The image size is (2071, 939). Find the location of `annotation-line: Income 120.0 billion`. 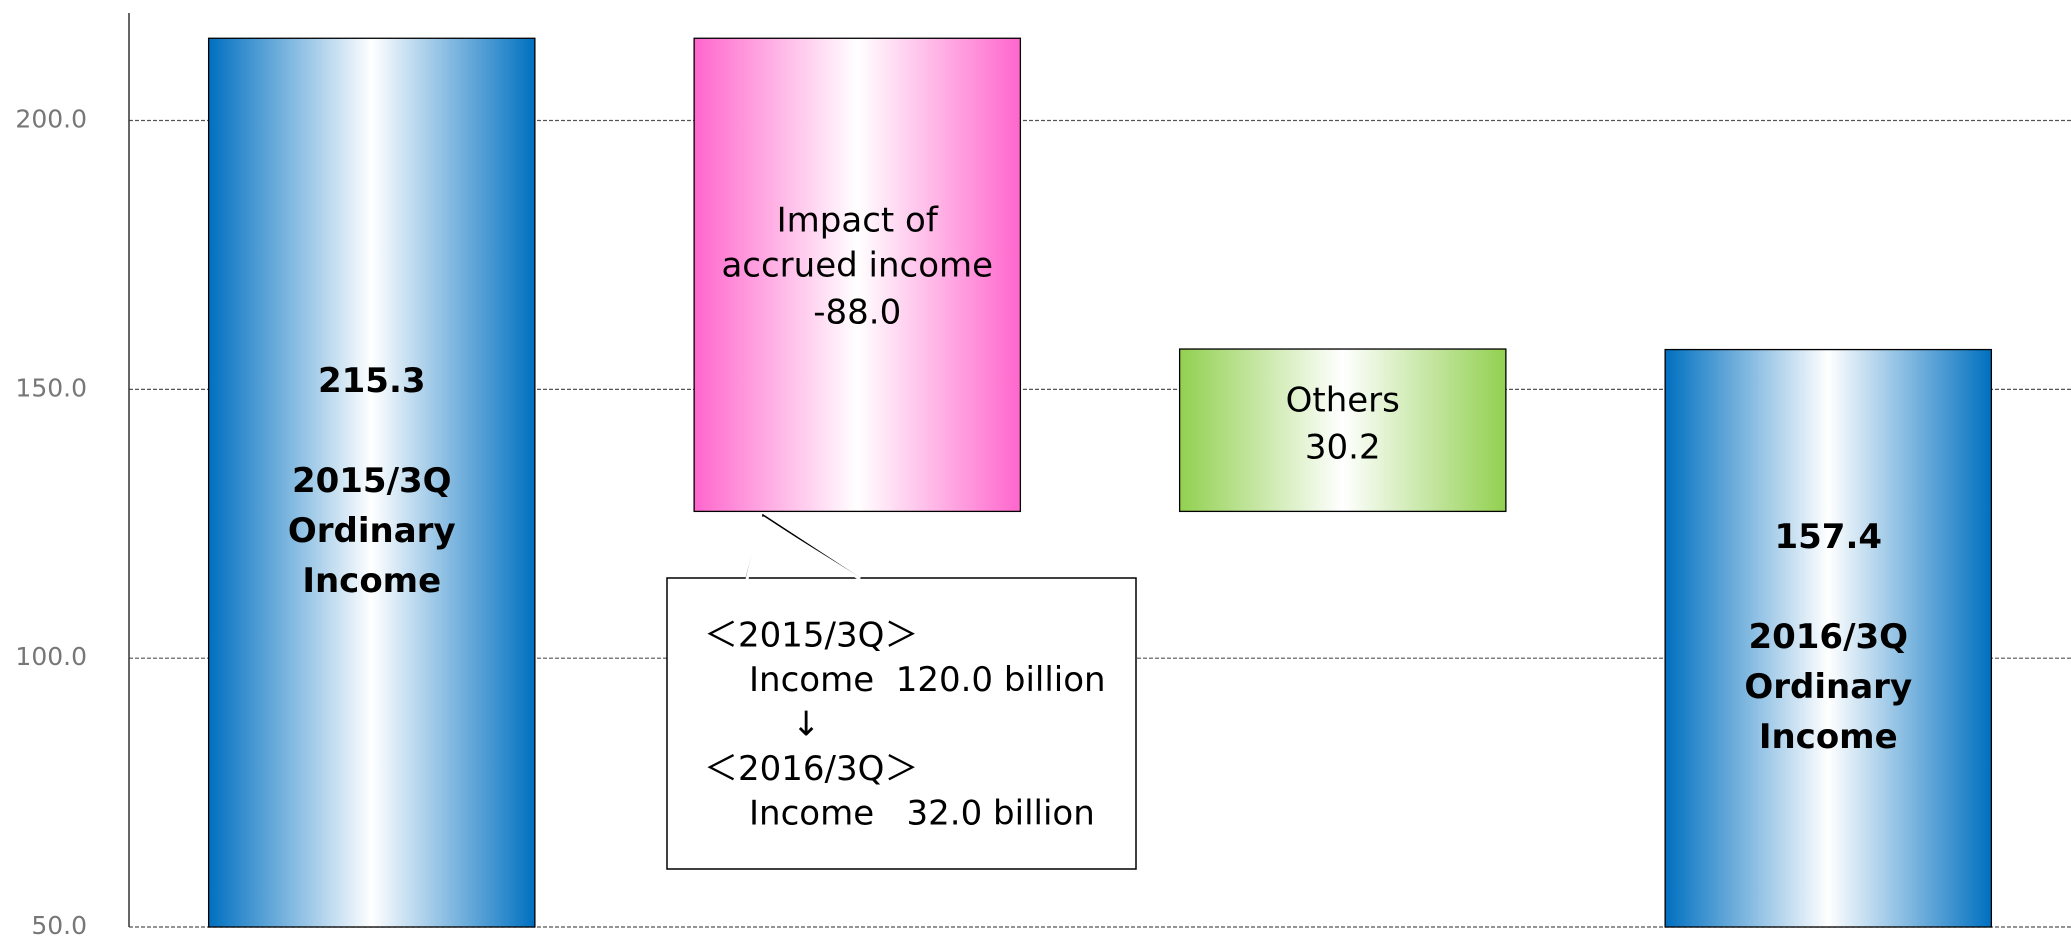

annotation-line: Income 120.0 billion is located at coordinates (927, 680).